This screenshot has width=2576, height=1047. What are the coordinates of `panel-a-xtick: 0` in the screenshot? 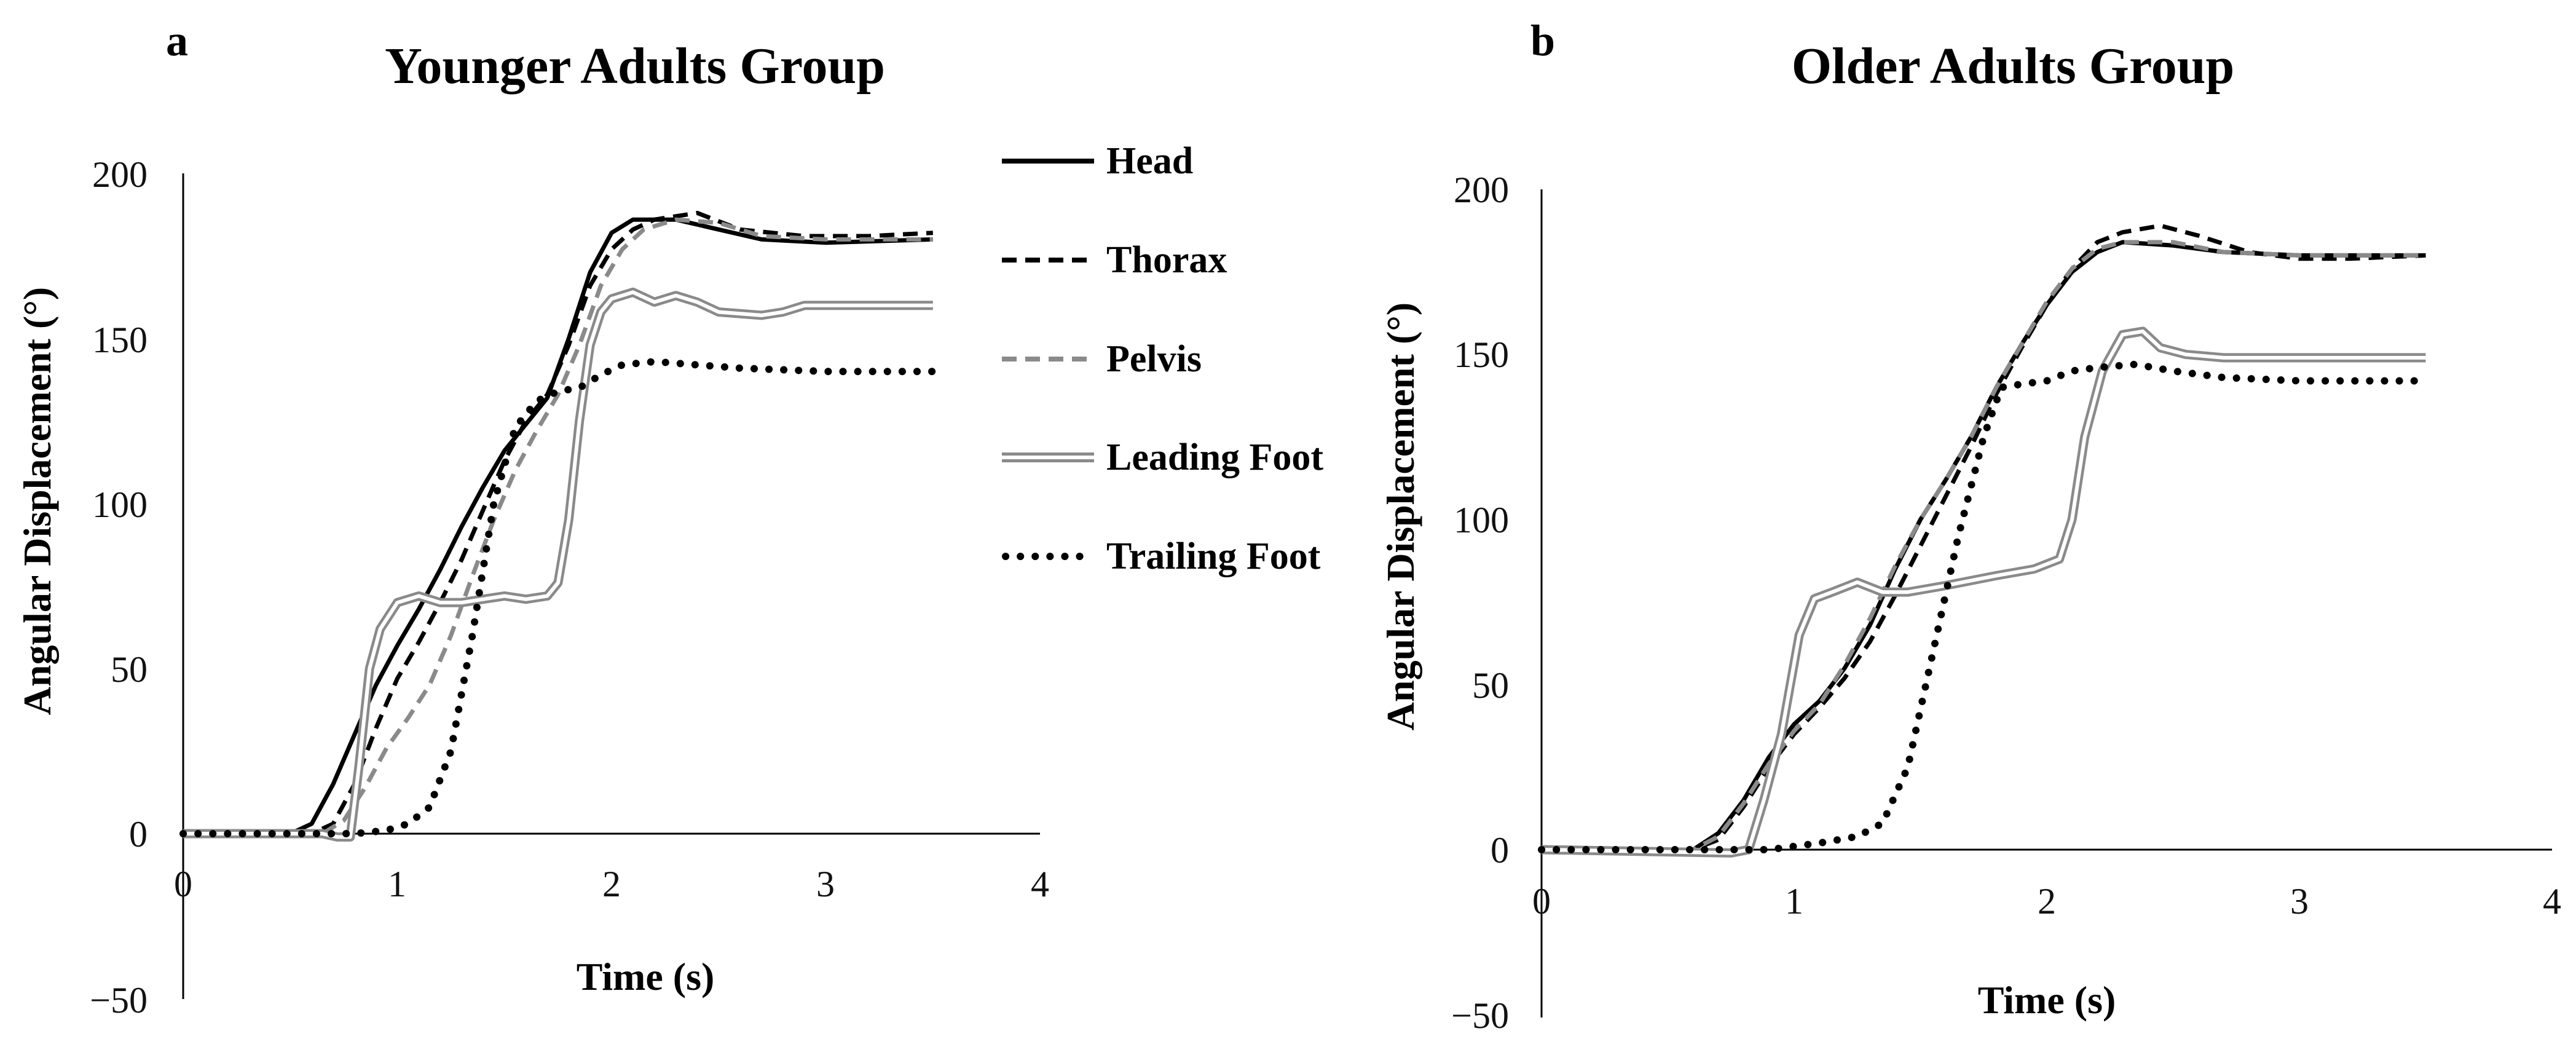 It's located at (183, 884).